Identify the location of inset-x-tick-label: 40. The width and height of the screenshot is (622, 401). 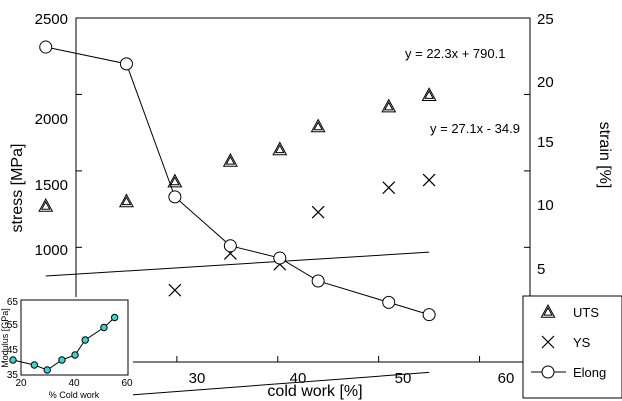
(74, 383).